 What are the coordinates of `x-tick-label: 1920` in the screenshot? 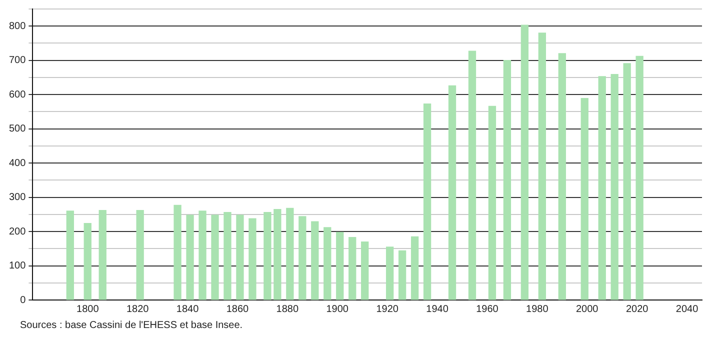 It's located at (387, 309).